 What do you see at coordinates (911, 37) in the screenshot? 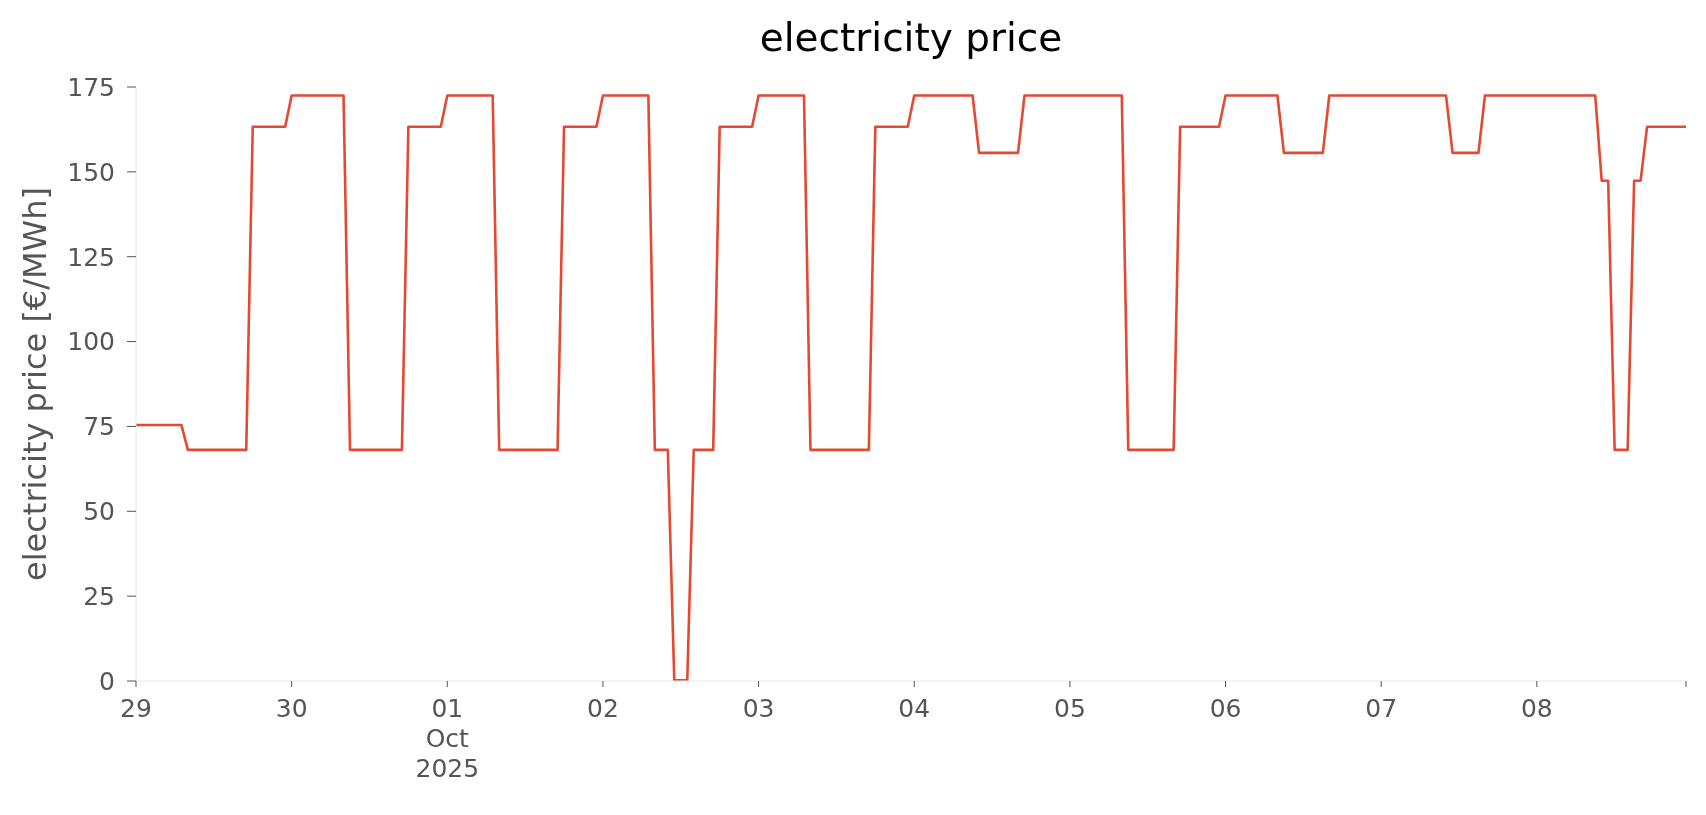
I see `chart-title: electricity price` at bounding box center [911, 37].